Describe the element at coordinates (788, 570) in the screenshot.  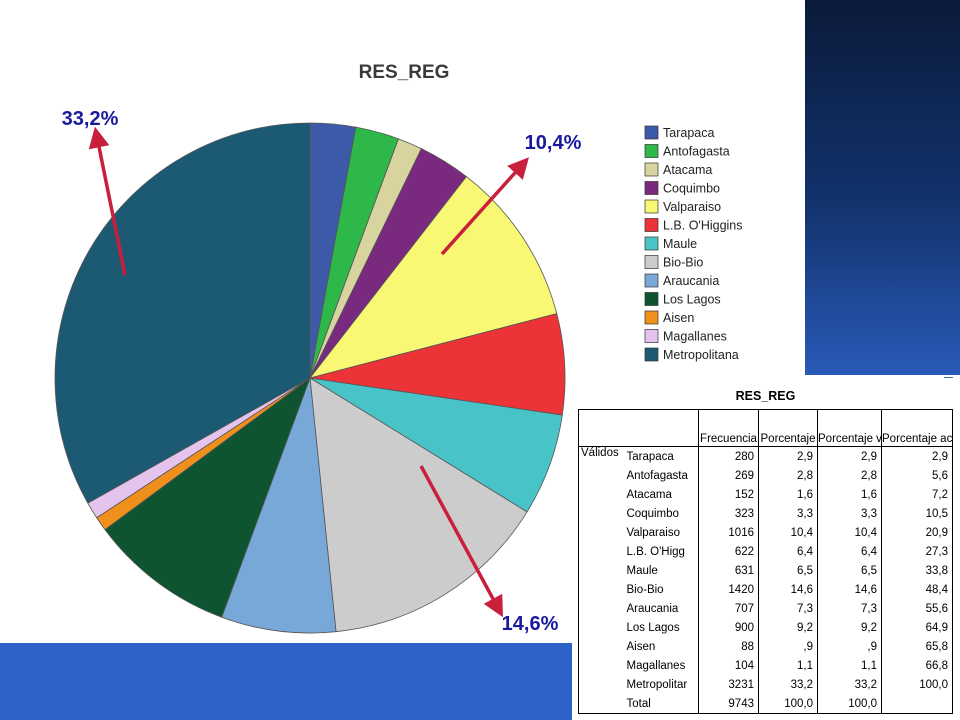
I see `cell-porcentaje: 6,5` at that location.